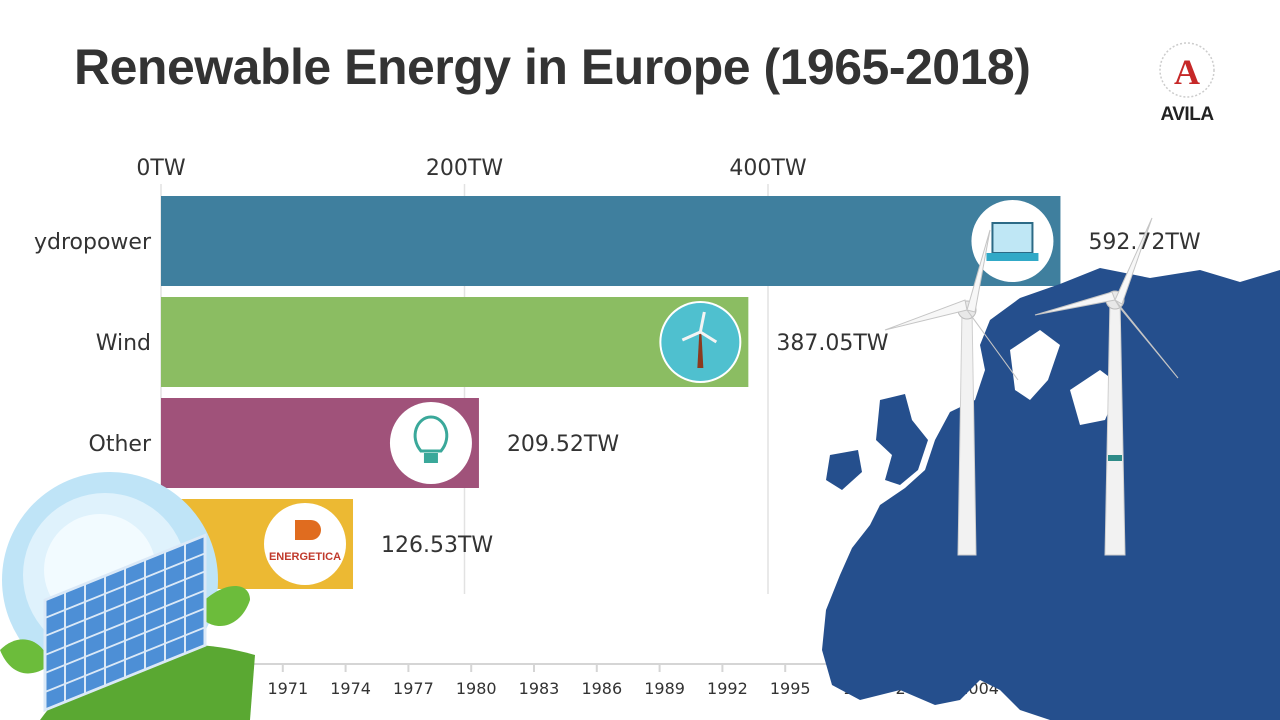  I want to click on energetica-logo-text: ENERGETICA, so click(305, 557).